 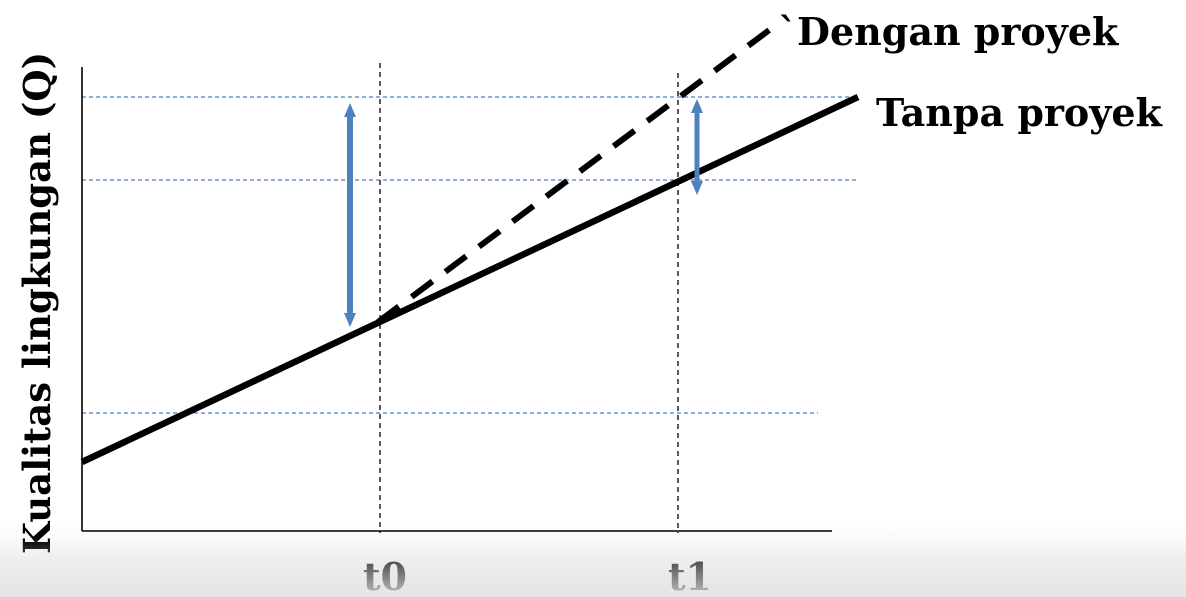 I want to click on y-axis-label: Kualitas lingkungan (Q), so click(x=37, y=303).